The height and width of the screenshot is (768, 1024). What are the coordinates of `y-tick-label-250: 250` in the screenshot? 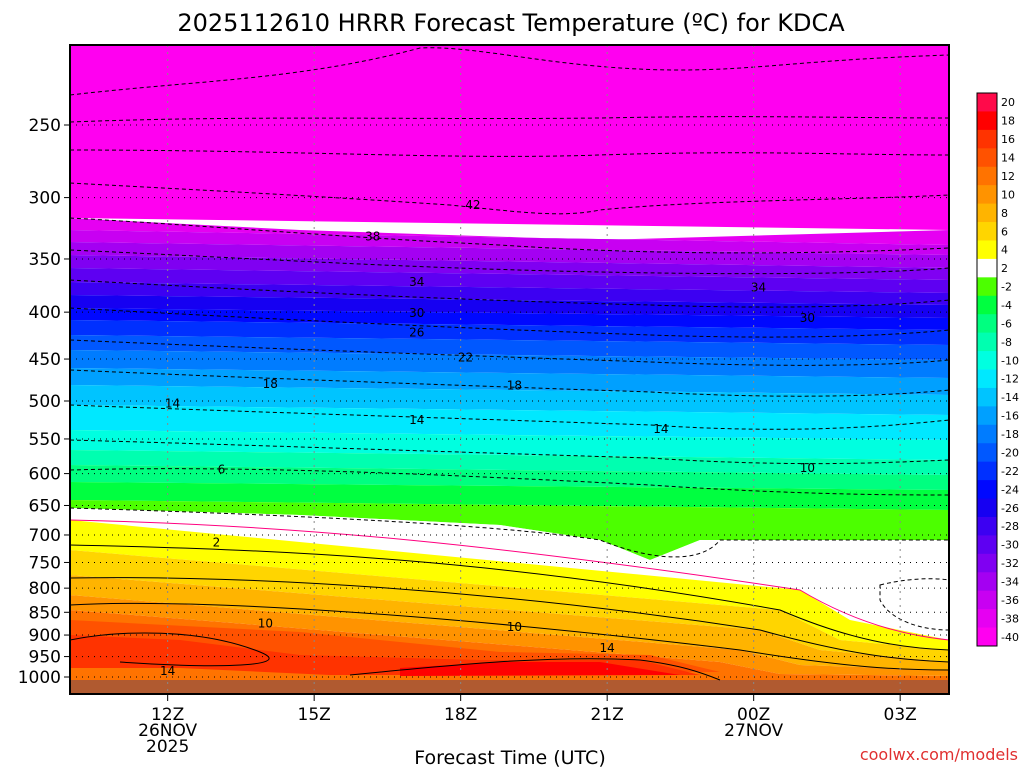 It's located at (45, 126).